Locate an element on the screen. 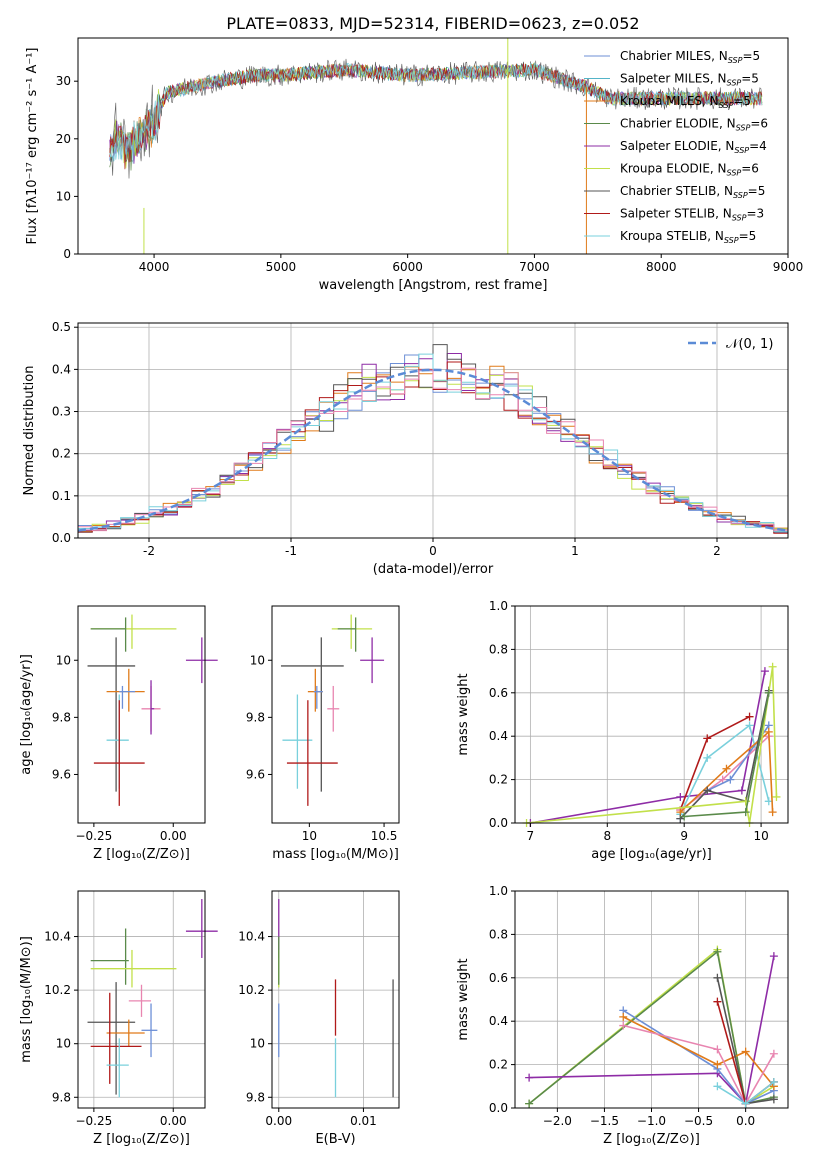  y-tick-label: 0.5 is located at coordinates (61, 327).